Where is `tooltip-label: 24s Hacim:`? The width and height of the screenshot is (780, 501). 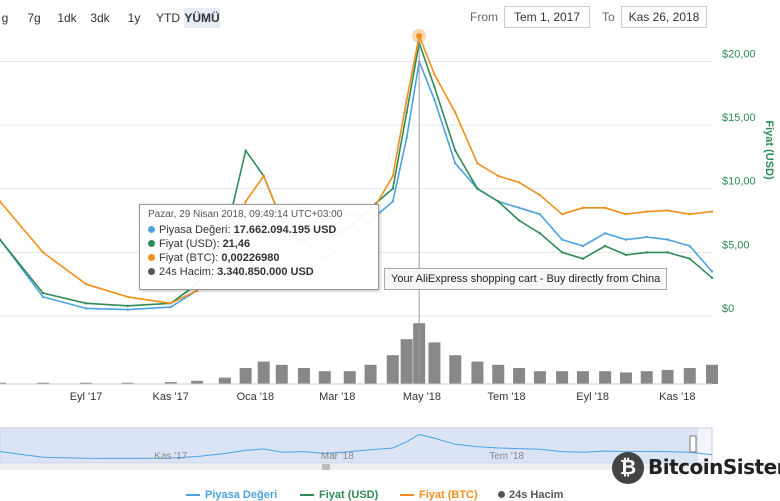 tooltip-label: 24s Hacim: is located at coordinates (187, 272).